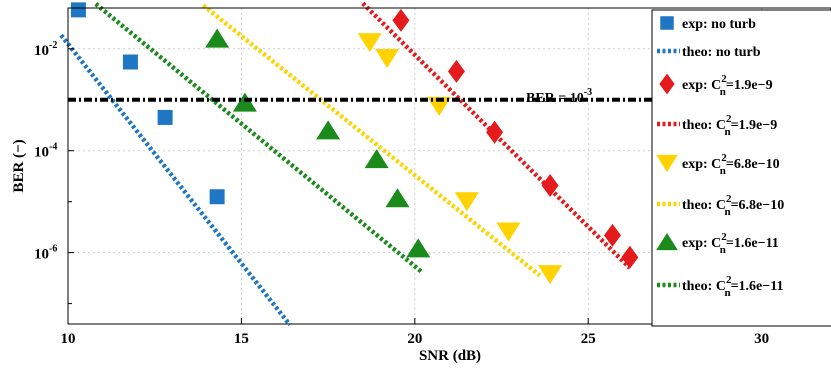 The width and height of the screenshot is (831, 373). Describe the element at coordinates (45, 253) in the screenshot. I see `y-tick-label: 10⁻⁶` at that location.